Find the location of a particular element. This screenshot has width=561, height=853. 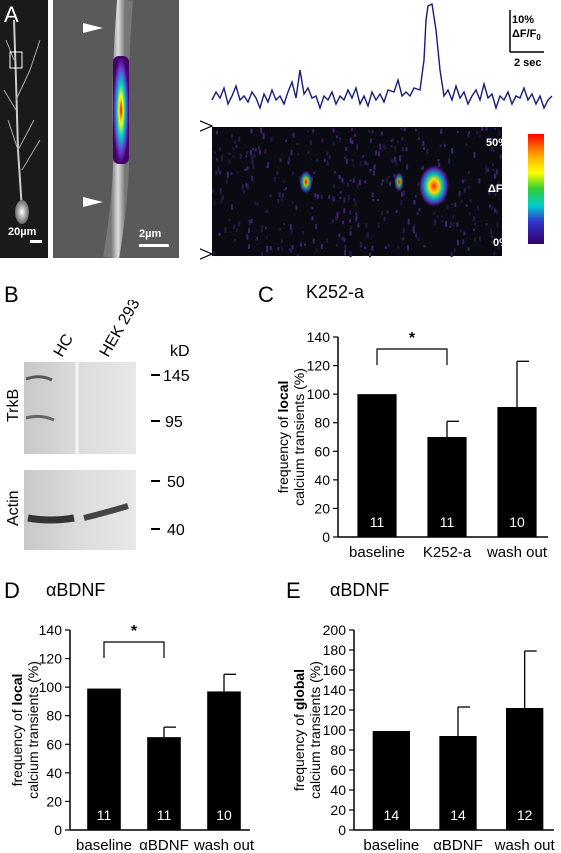

y-axis-label-line1: frequency of global is located at coordinates (299, 730).